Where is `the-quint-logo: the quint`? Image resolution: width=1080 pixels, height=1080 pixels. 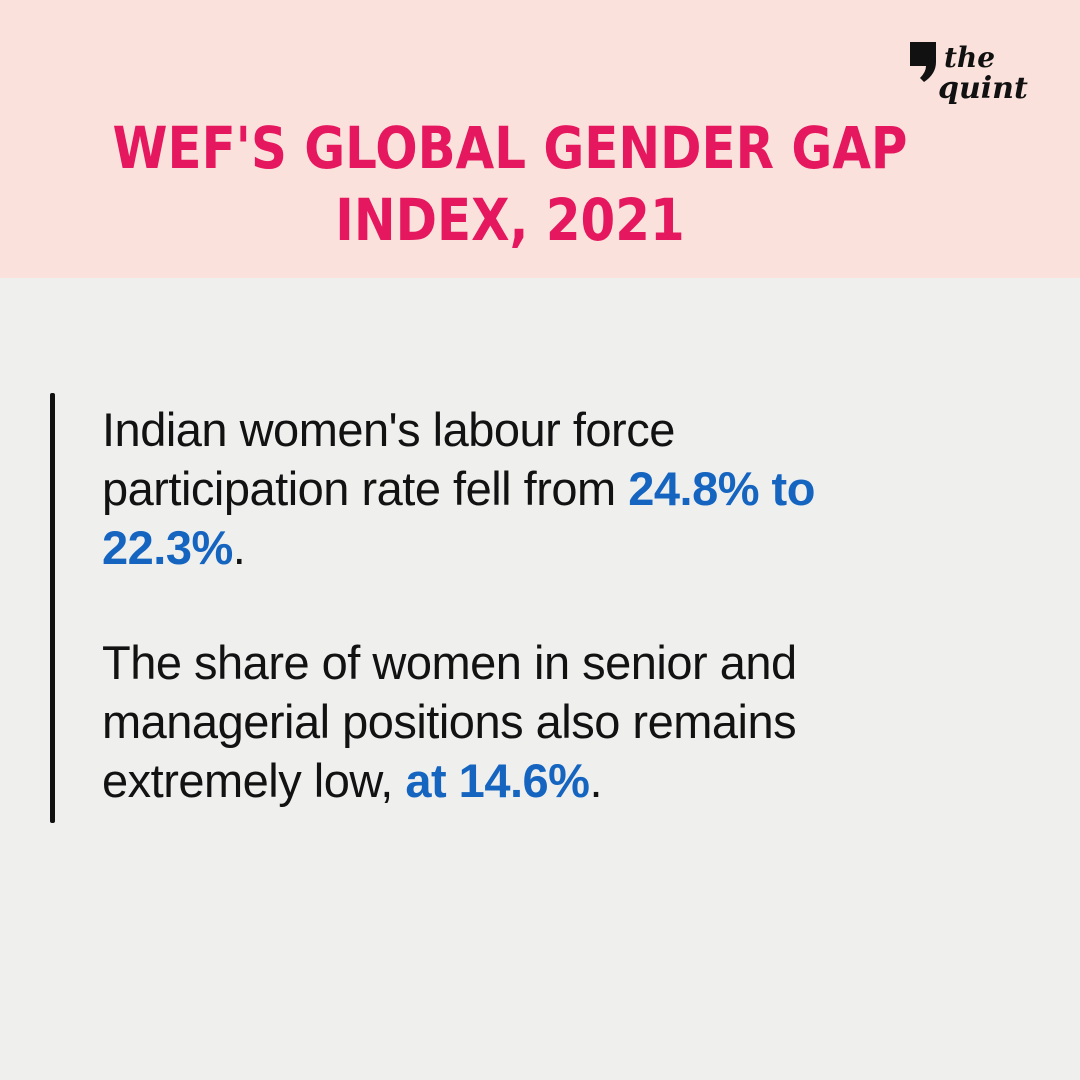
the-quint-logo: the quint is located at coordinates (976, 80).